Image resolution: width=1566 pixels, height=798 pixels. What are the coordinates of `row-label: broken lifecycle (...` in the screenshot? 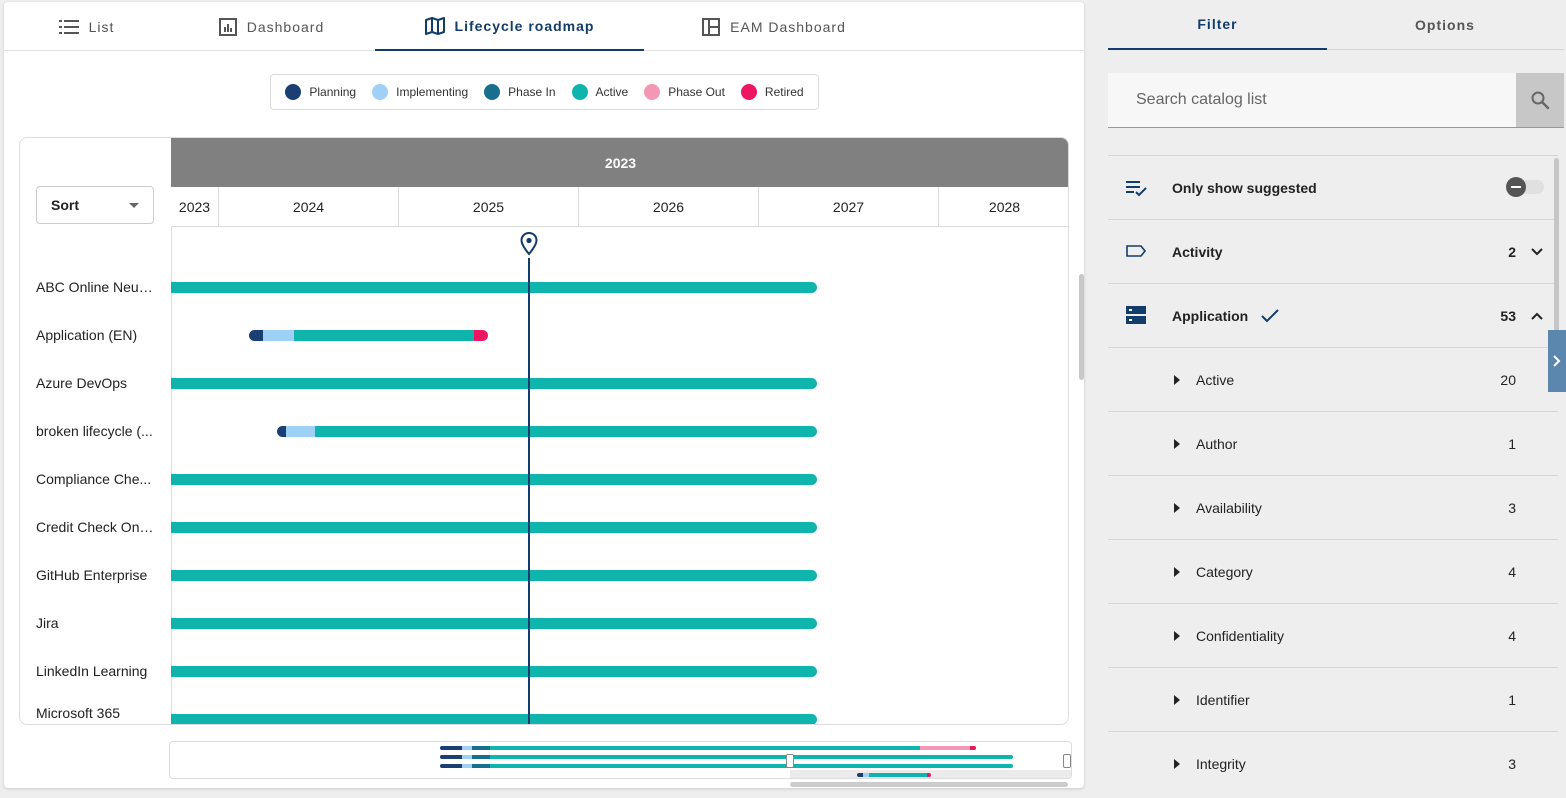 It's located at (94, 431).